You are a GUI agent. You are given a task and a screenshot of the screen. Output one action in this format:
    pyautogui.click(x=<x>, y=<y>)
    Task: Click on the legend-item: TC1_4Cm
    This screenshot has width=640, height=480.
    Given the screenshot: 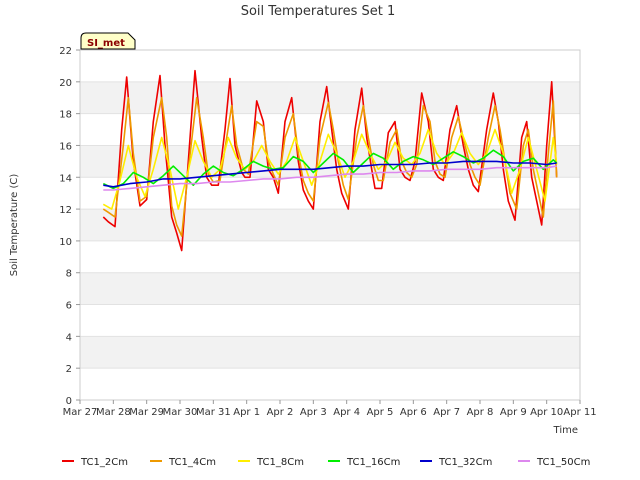 What is the action you would take?
    pyautogui.click(x=183, y=462)
    